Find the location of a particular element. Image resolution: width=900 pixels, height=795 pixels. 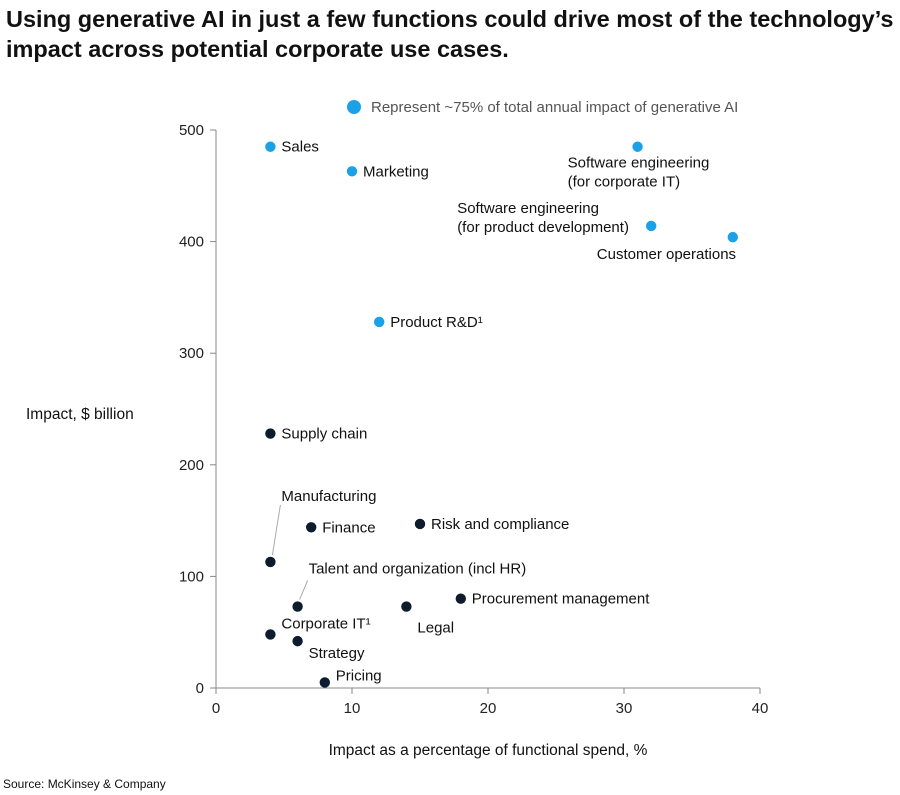

leader-line-talent-and-organization-incl-hr is located at coordinates (304, 590).